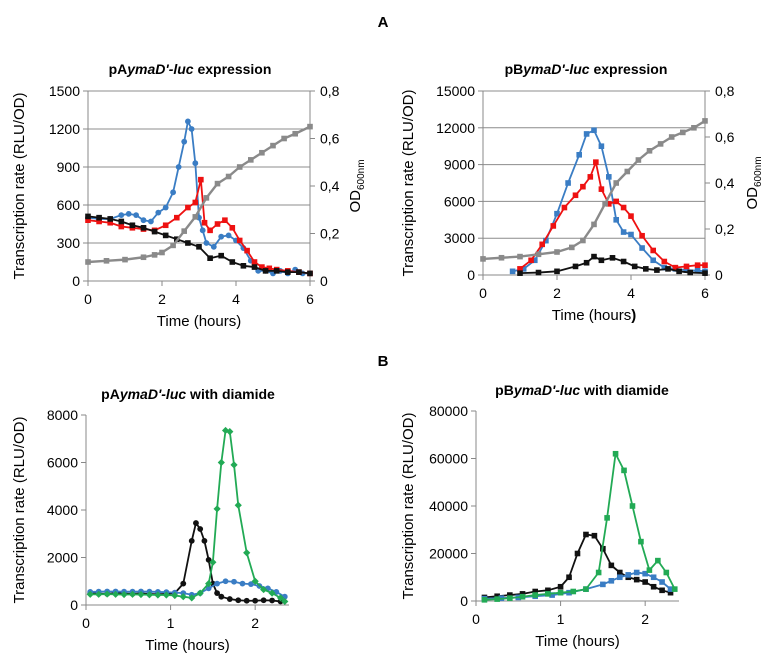  Describe the element at coordinates (199, 321) in the screenshot. I see `x-axis-label-text: Time (hours)` at that location.